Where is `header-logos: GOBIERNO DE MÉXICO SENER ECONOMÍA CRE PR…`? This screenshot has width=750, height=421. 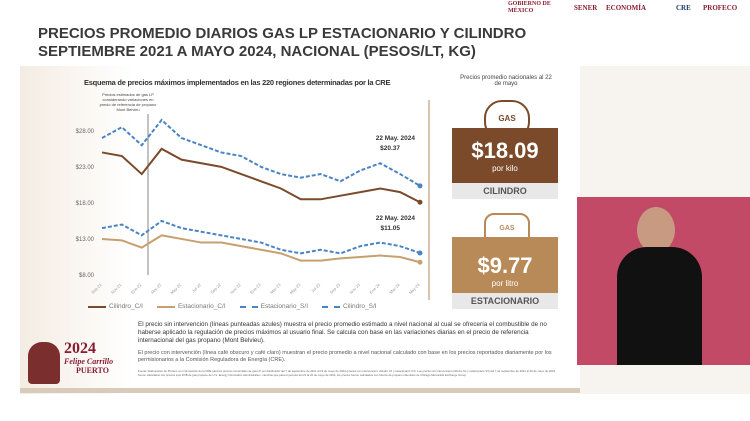 header-logos: GOBIERNO DE MÉXICO SENER ECONOMÍA CRE PR… is located at coordinates (375, 10).